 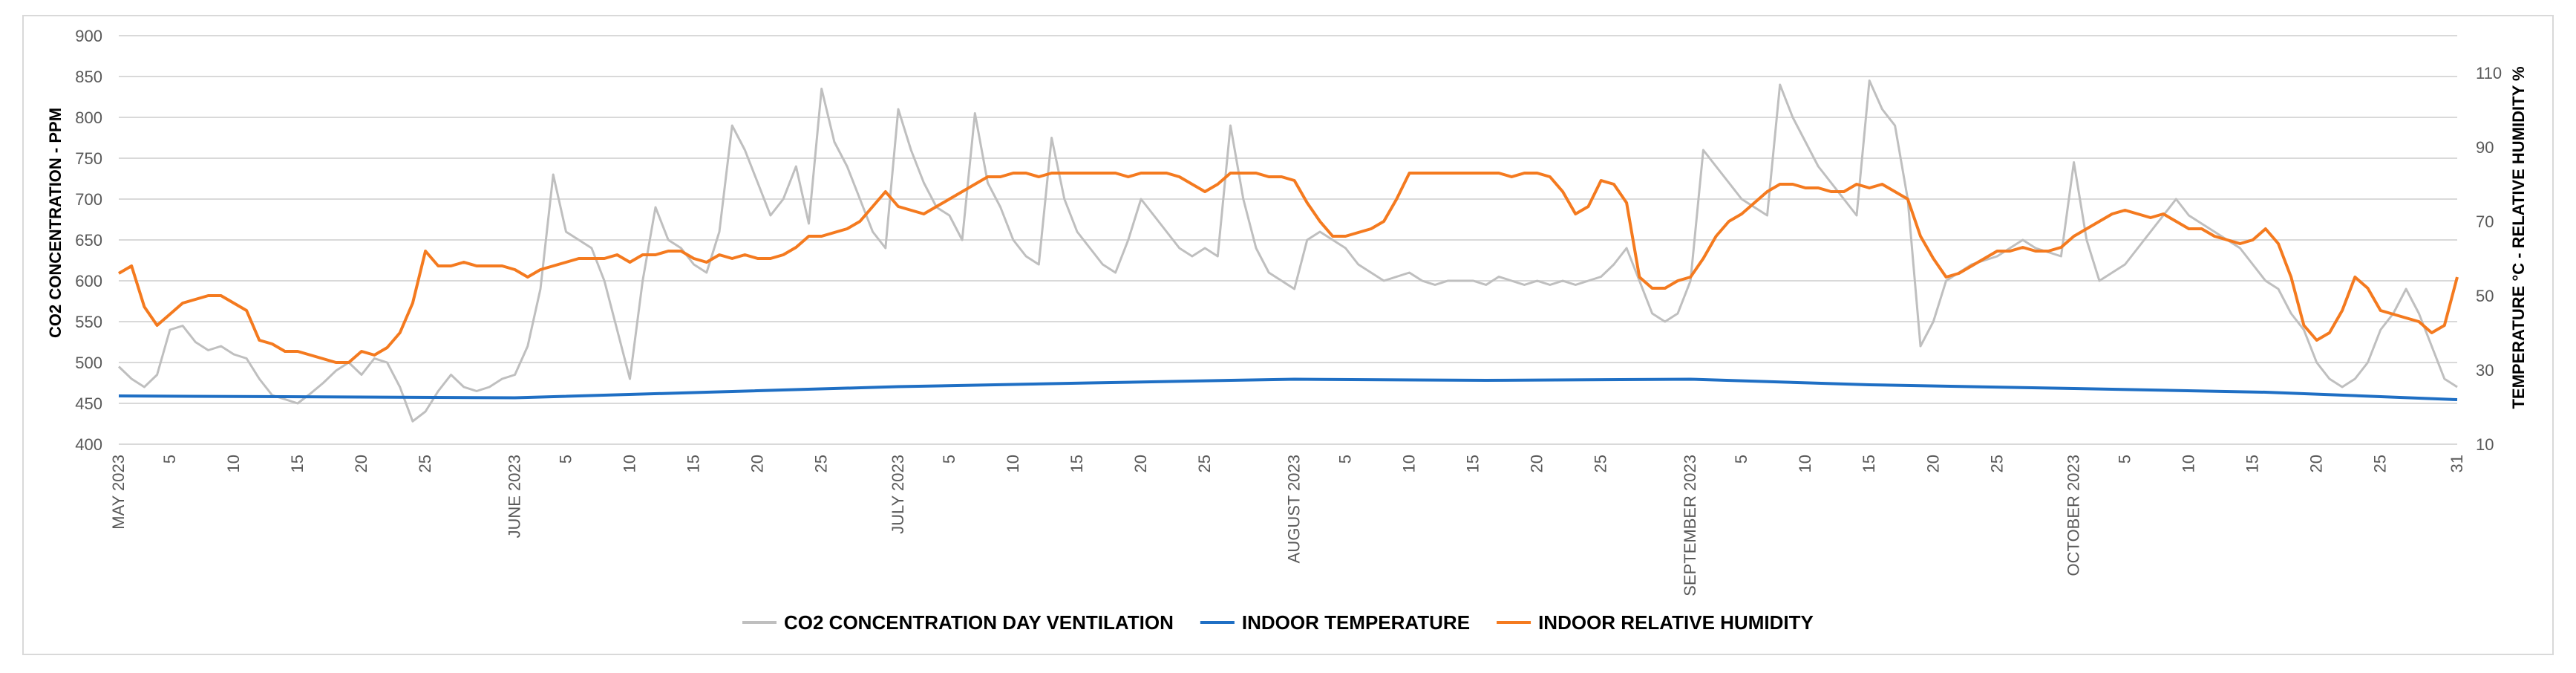 I want to click on y-left-tick-label: 400, so click(x=88, y=445).